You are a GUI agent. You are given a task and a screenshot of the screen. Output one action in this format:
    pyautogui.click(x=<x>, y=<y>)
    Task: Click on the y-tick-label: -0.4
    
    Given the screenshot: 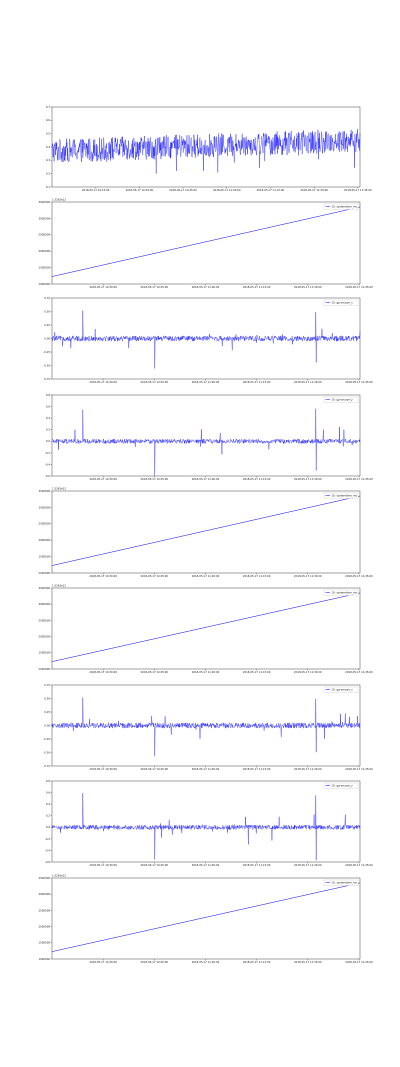 What is the action you would take?
    pyautogui.click(x=47, y=464)
    